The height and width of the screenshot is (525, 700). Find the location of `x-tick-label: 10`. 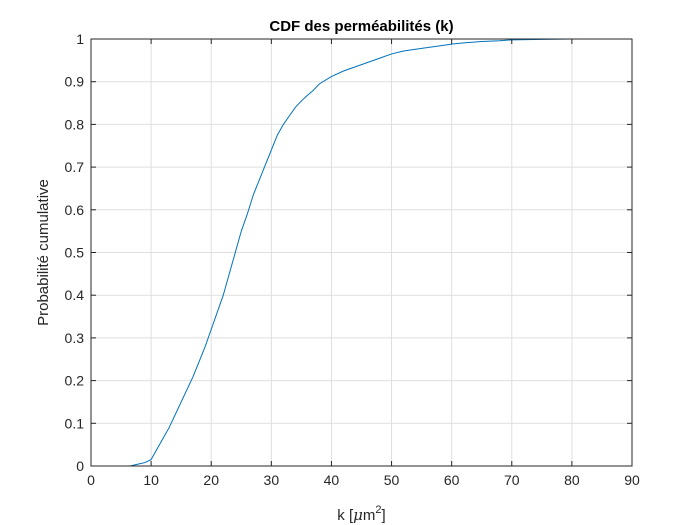

x-tick-label: 10 is located at coordinates (151, 480).